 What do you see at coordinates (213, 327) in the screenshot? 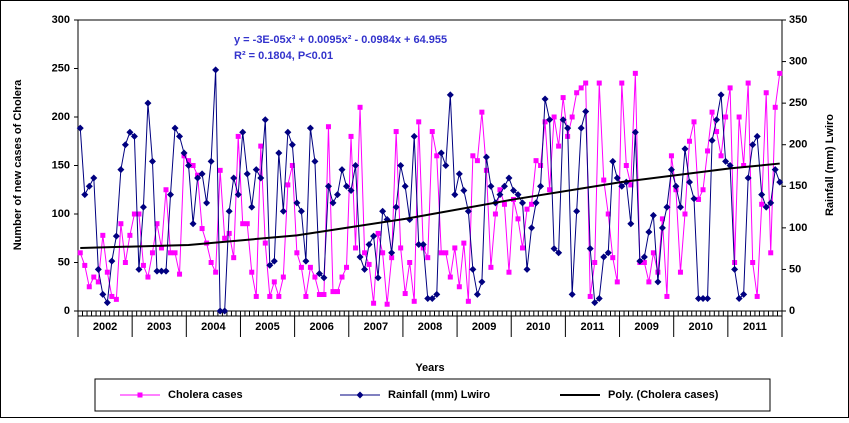
I see `x-group-label: 2004` at bounding box center [213, 327].